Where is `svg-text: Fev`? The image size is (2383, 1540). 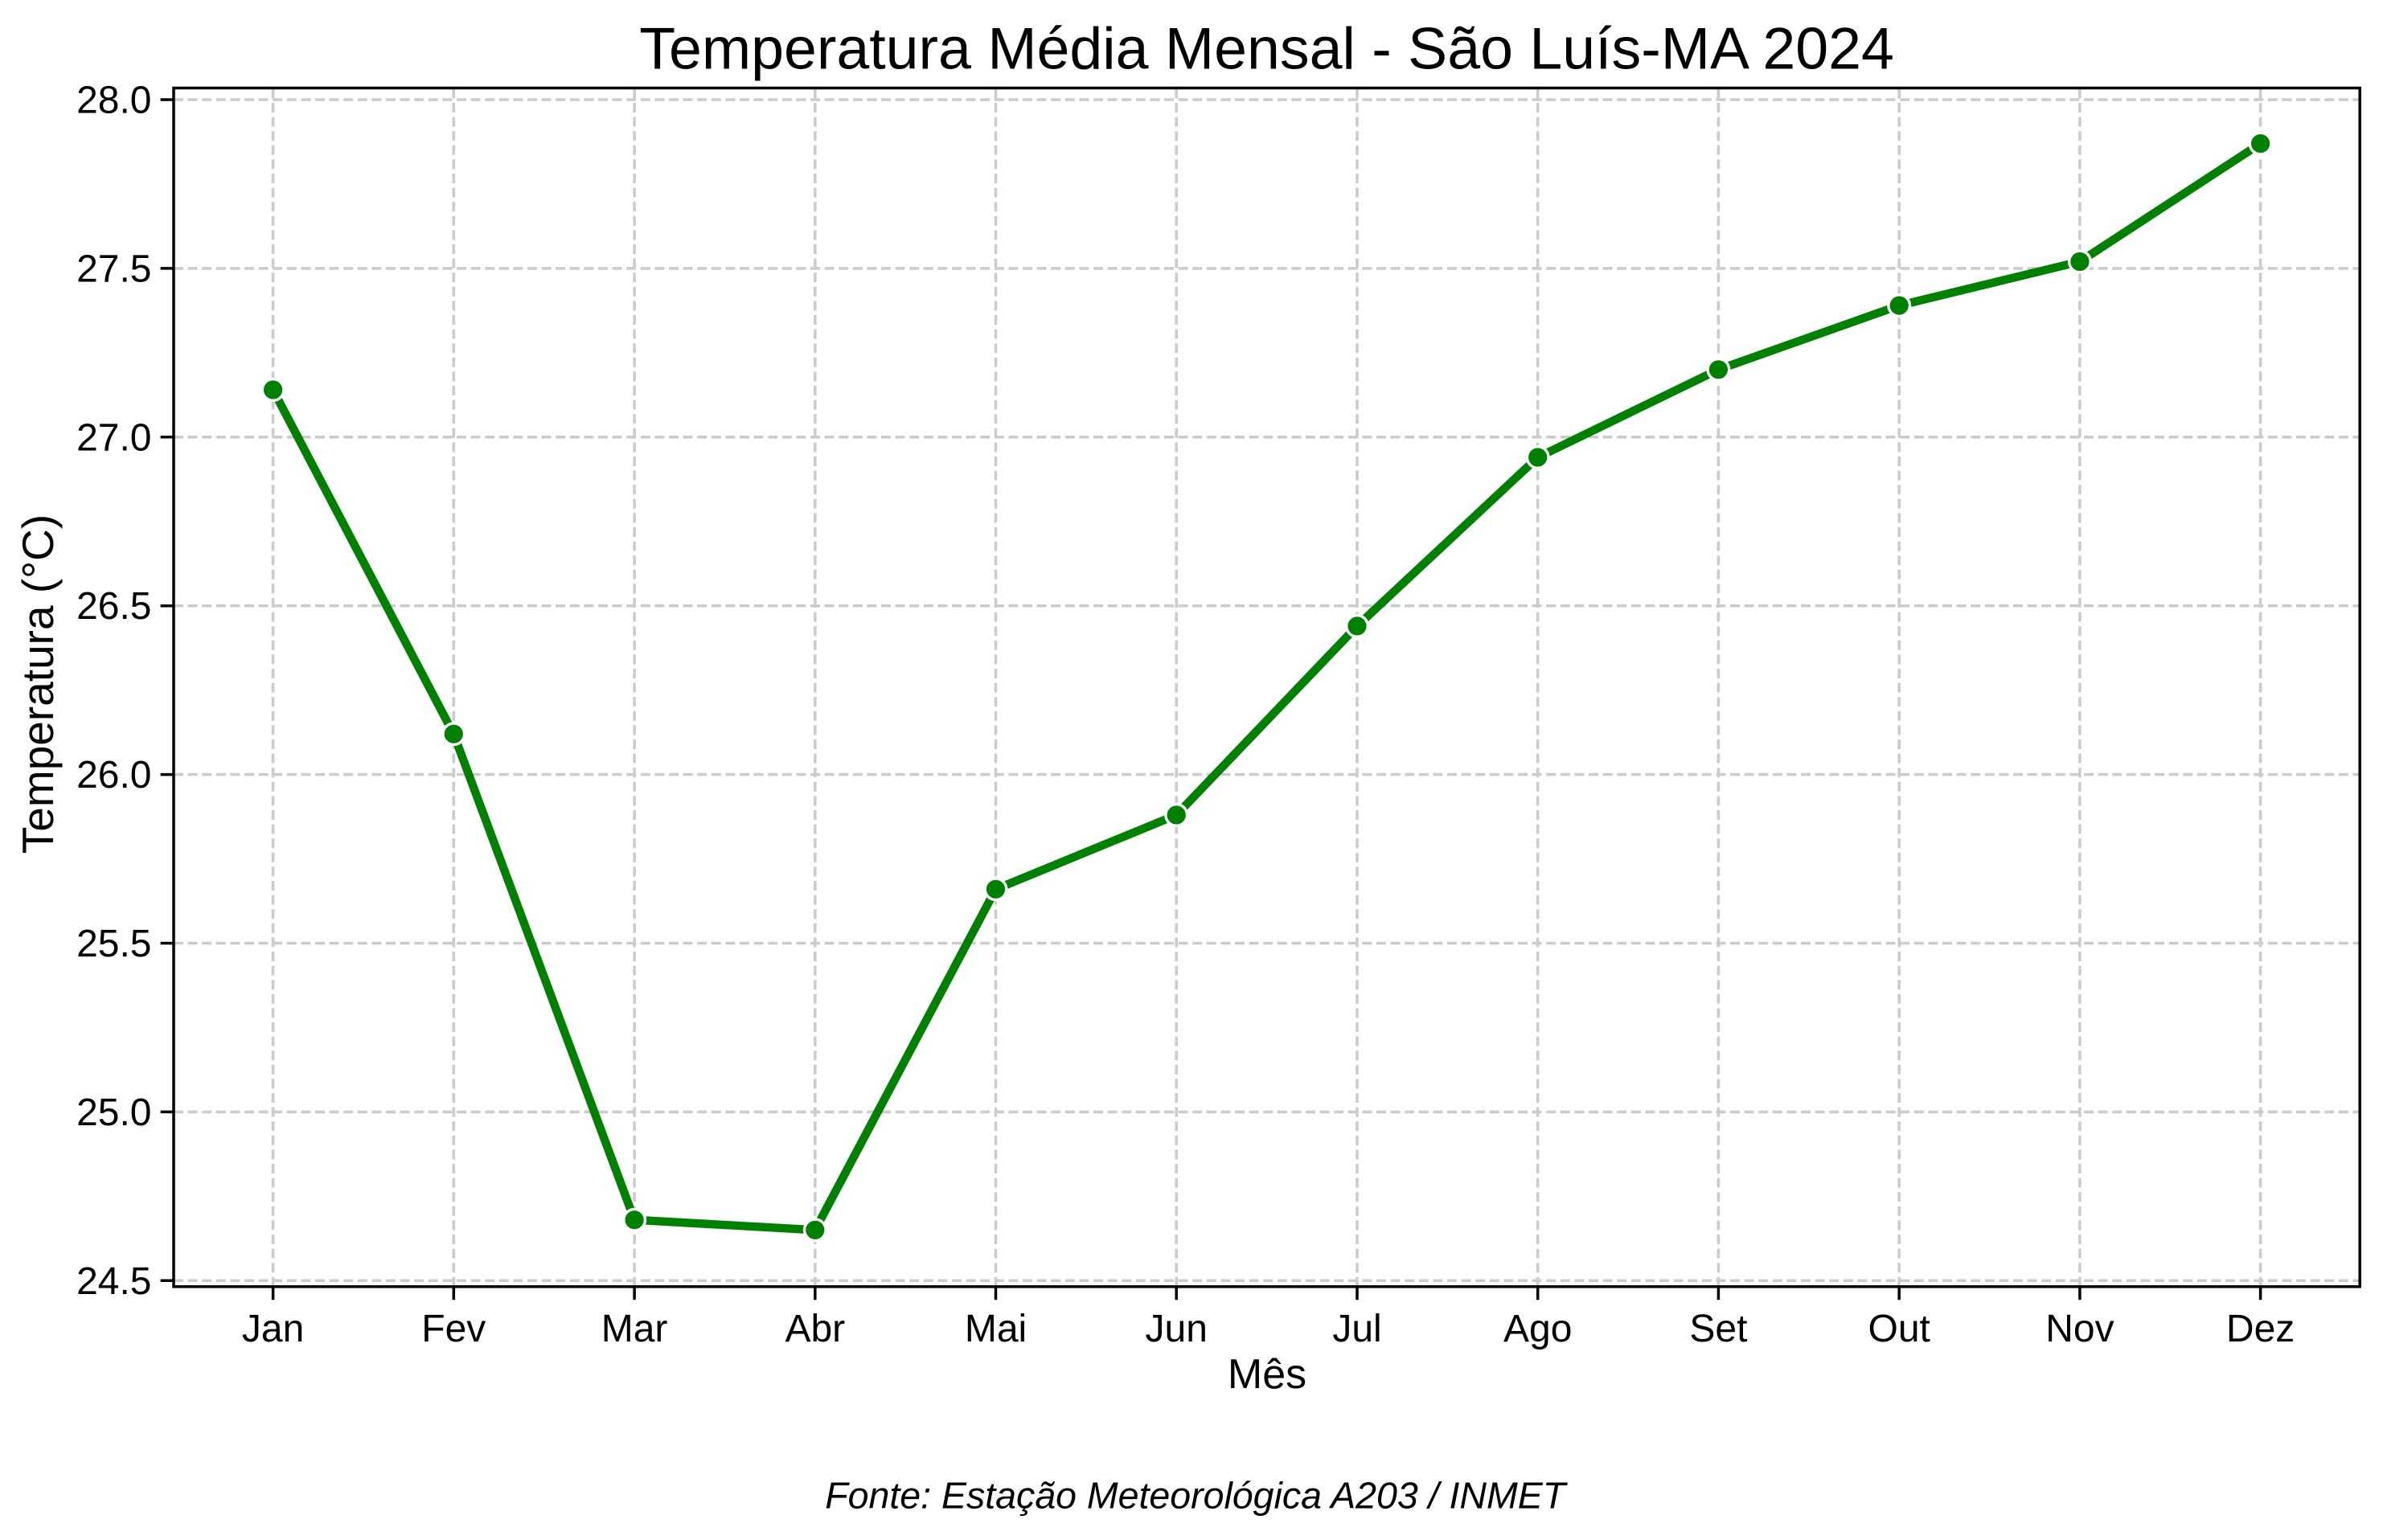 svg-text: Fev is located at coordinates (453, 1329).